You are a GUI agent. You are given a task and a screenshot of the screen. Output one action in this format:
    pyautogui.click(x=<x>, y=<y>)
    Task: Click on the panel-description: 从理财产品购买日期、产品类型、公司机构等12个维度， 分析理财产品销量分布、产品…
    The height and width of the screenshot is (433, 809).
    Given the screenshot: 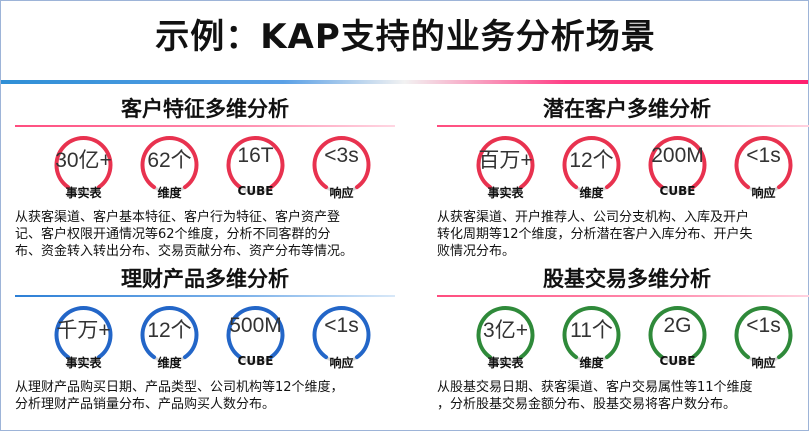 What is the action you would take?
    pyautogui.click(x=203, y=396)
    